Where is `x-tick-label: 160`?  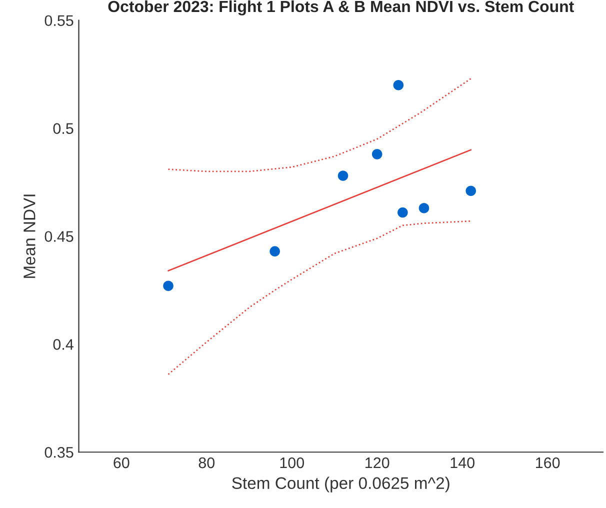
x-tick-label: 160 is located at coordinates (548, 462).